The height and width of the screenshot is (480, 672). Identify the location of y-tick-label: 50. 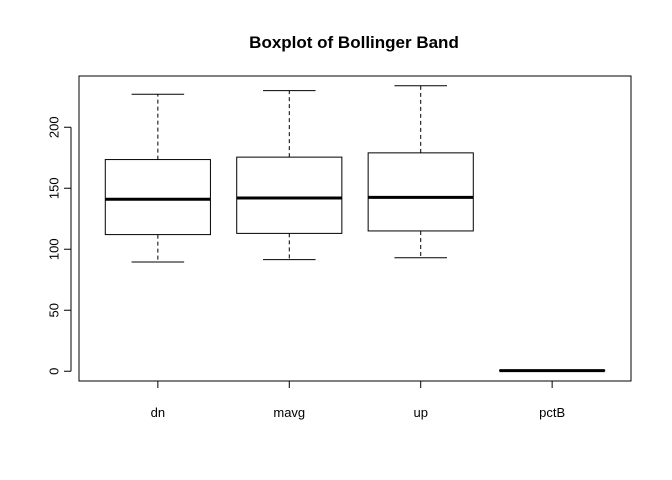
(54, 310).